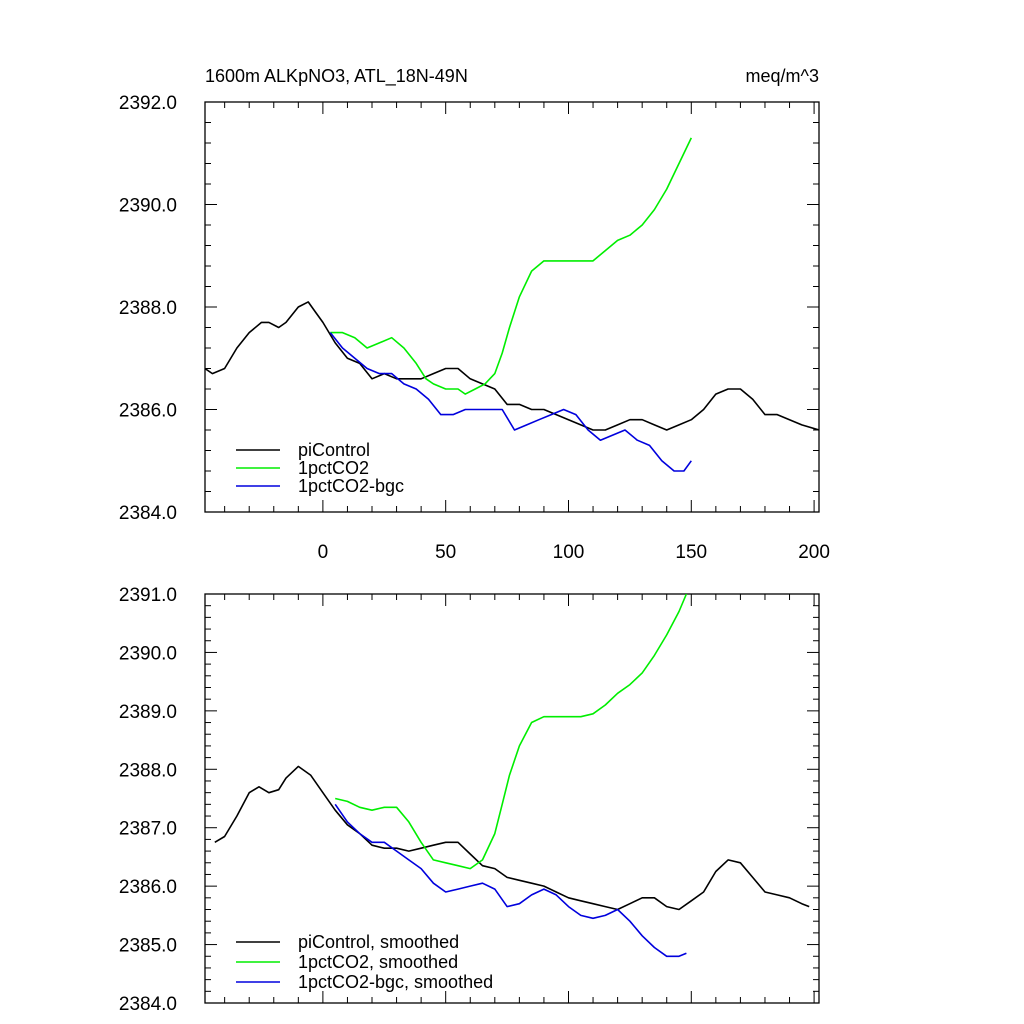 This screenshot has width=1024, height=1024. I want to click on series-line-1pctco2-bgc-smoothed, so click(510, 880).